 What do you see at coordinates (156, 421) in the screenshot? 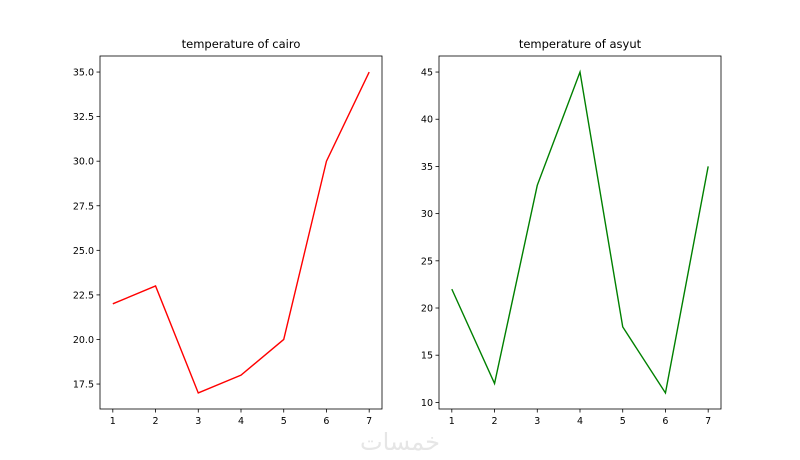
I see `cairo-x-tick-label: 2` at bounding box center [156, 421].